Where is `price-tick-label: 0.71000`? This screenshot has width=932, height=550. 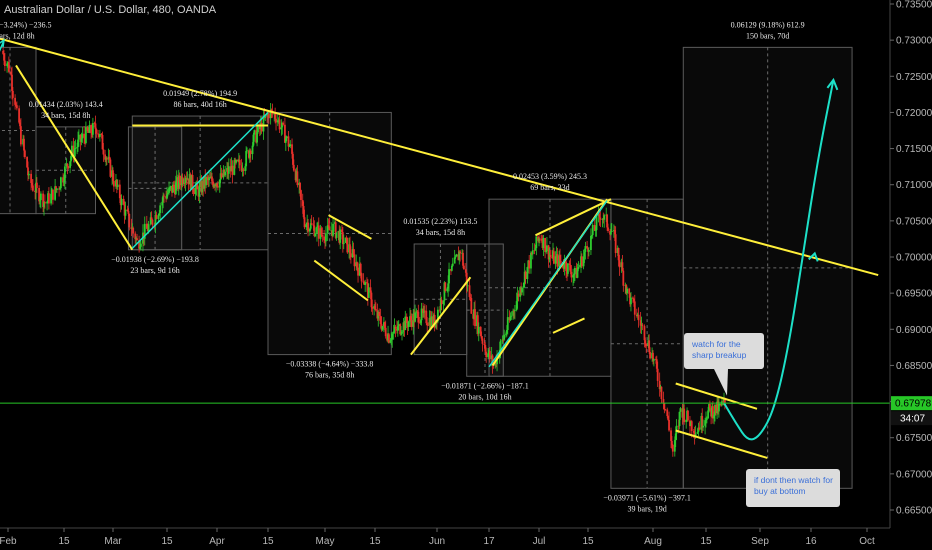
price-tick-label: 0.71000 is located at coordinates (914, 185).